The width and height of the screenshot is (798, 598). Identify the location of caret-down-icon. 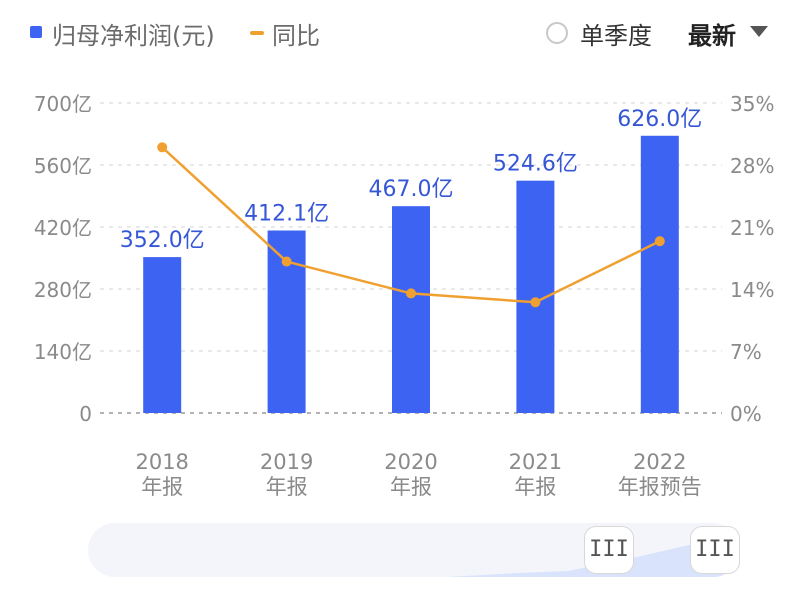
(759, 31).